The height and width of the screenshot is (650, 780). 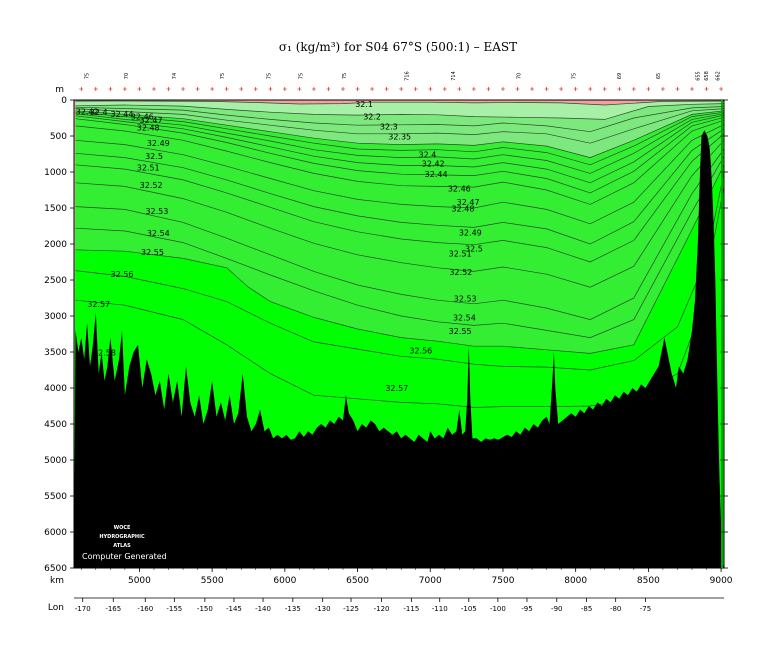 What do you see at coordinates (83, 609) in the screenshot?
I see `lon-tick-label: -170` at bounding box center [83, 609].